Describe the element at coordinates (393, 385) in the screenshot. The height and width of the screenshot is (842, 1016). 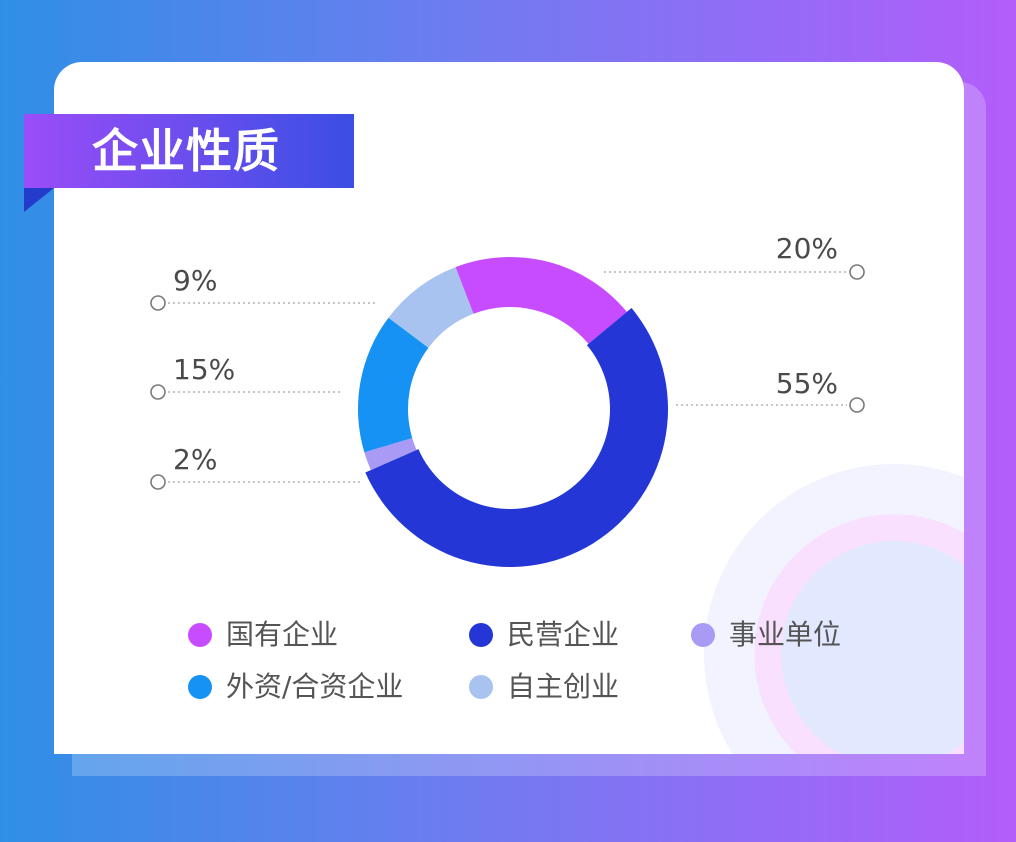
I see `slice-foreign-joint` at that location.